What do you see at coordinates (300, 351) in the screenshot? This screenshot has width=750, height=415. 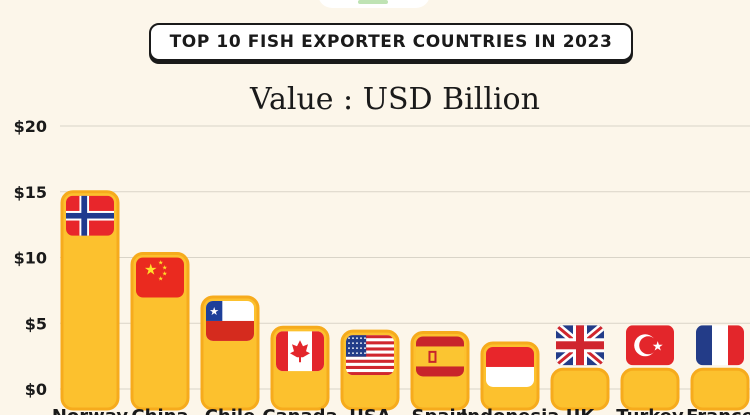 I see `canada-flag` at bounding box center [300, 351].